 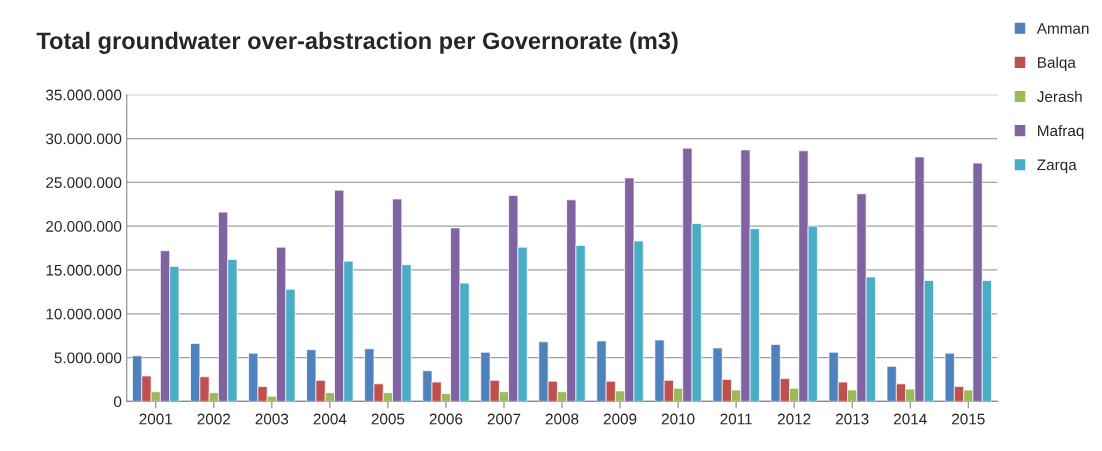 What do you see at coordinates (84, 270) in the screenshot?
I see `y-tick-label: 15.000.000` at bounding box center [84, 270].